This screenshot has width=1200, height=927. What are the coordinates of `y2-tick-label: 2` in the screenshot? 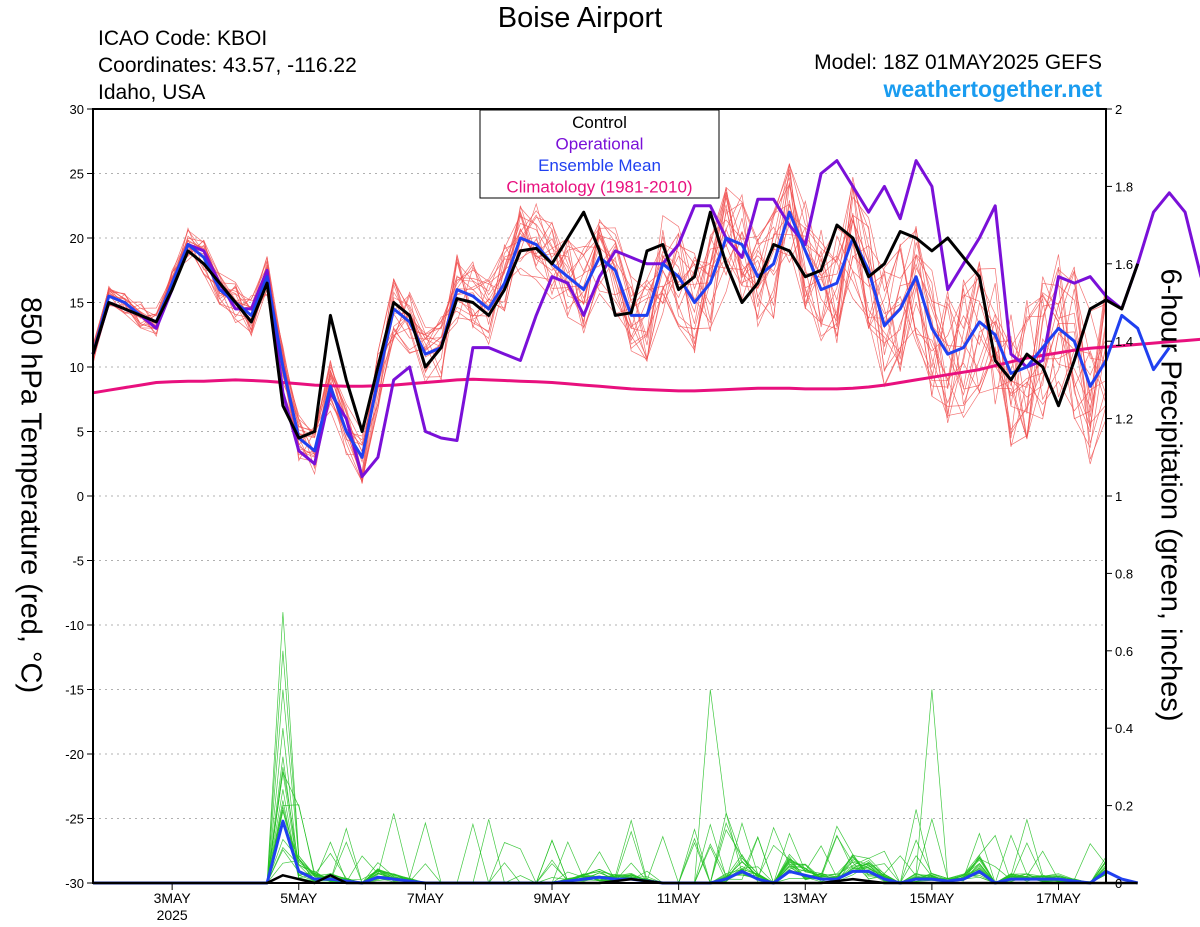 It's located at (1118, 109).